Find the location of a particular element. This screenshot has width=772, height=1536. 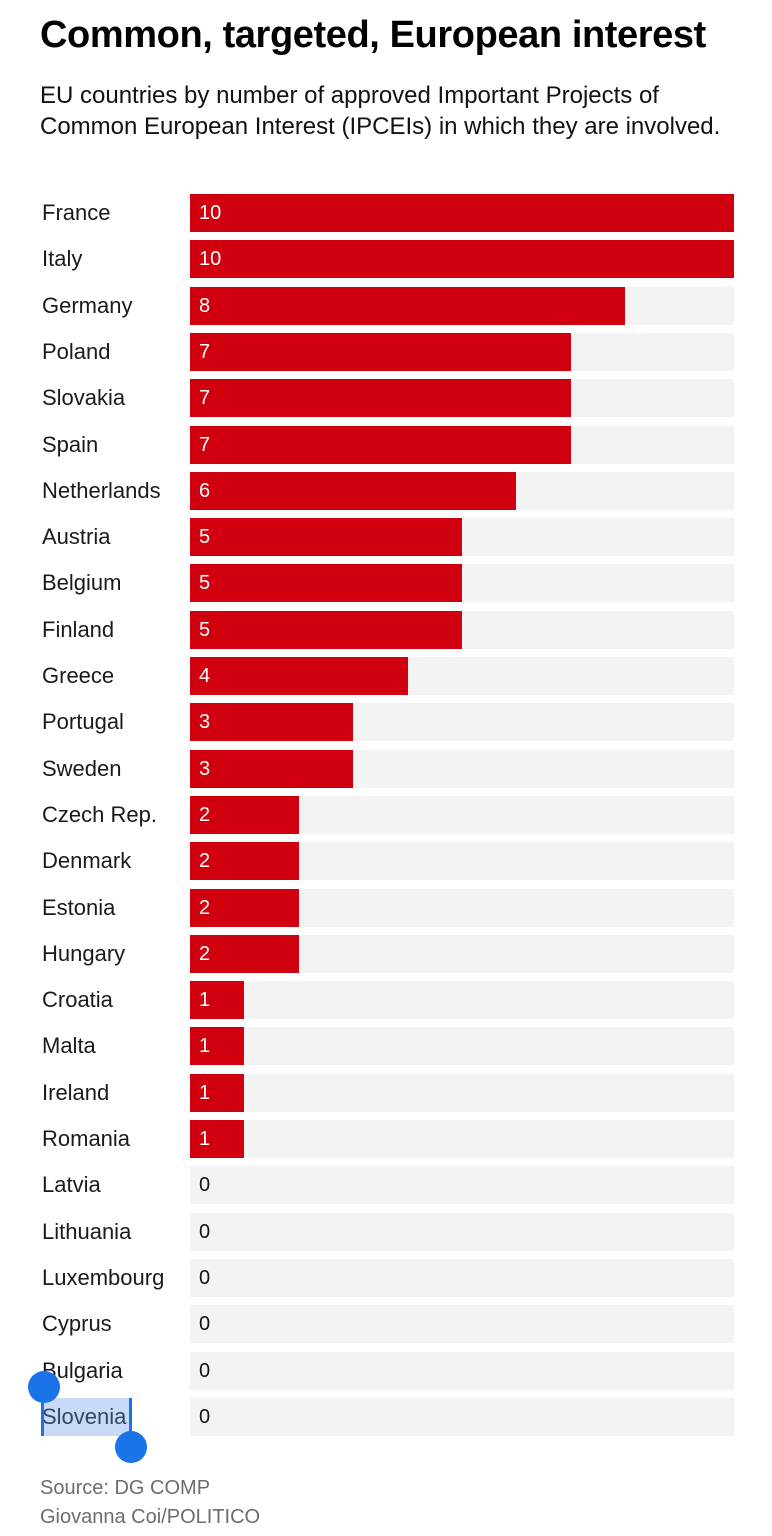

source-note: Source: DG COMP Giovanna Coi/POLITICO is located at coordinates (150, 1503).